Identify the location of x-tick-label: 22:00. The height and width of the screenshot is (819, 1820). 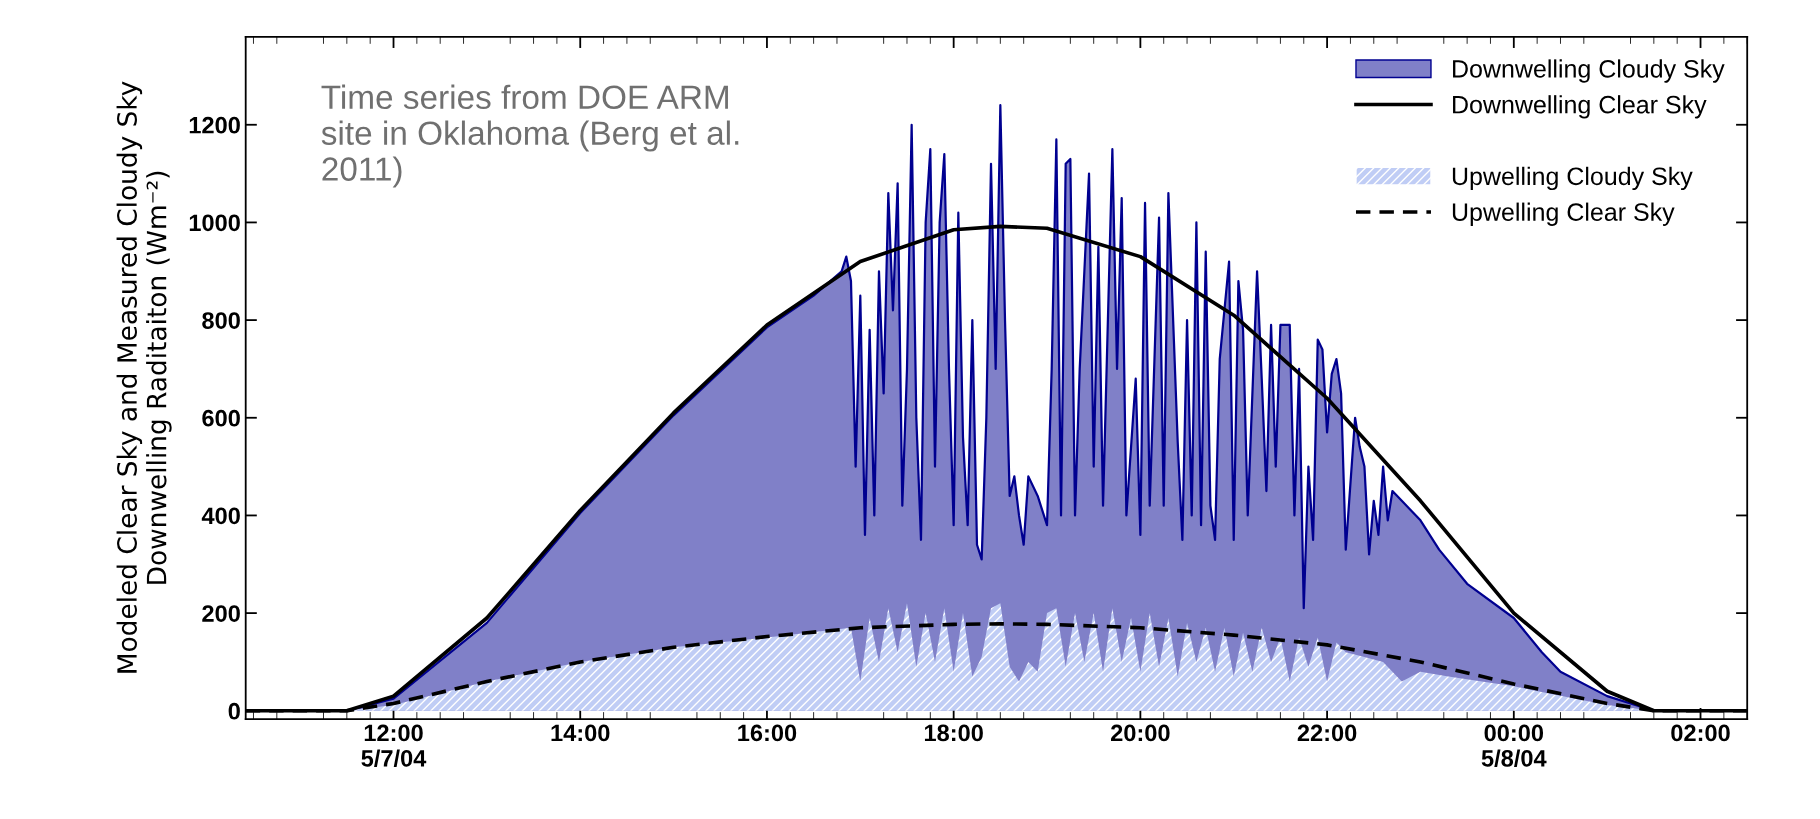
(1327, 733).